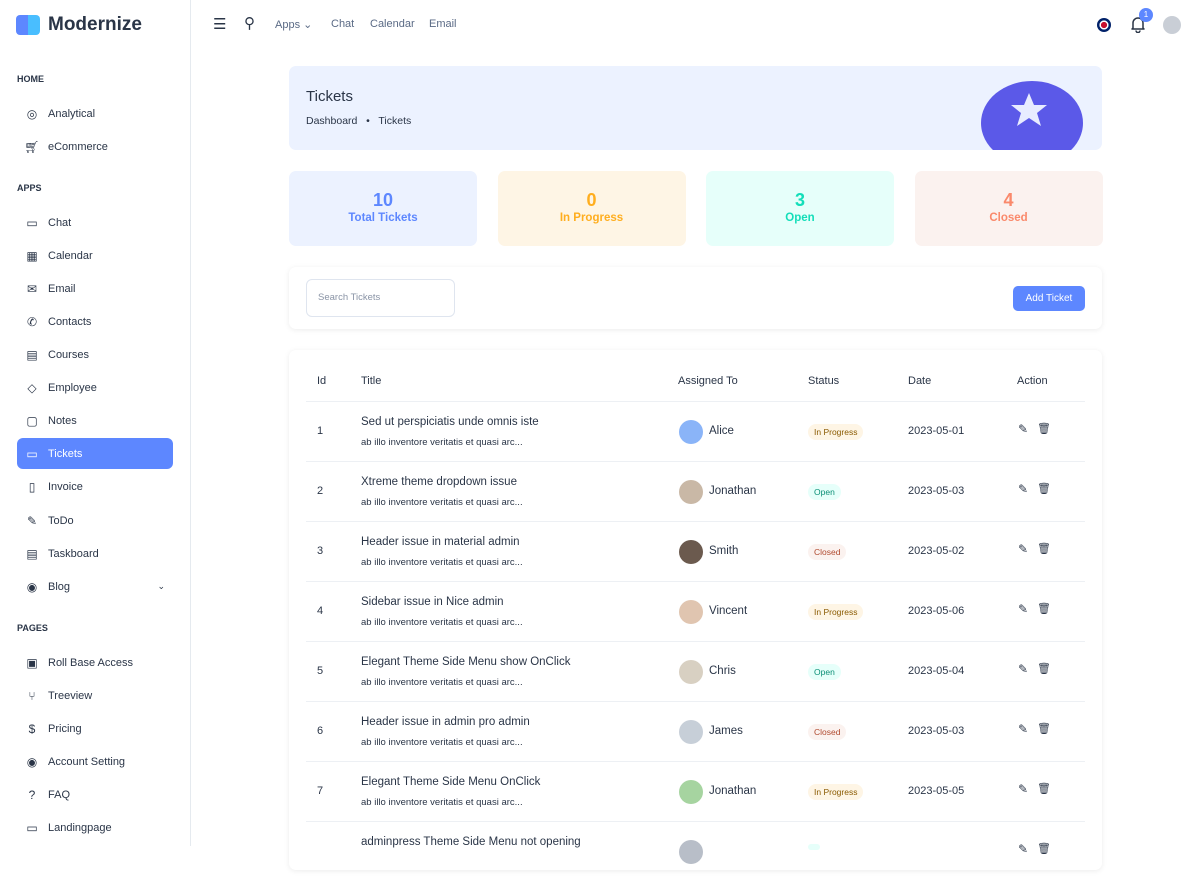  I want to click on page-banner: Tickets Dashboard • Tickets, so click(695, 108).